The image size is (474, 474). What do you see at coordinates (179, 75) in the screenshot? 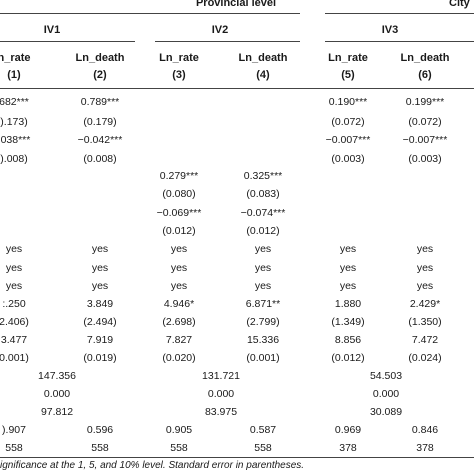
I see `column-num-3: (3)` at bounding box center [179, 75].